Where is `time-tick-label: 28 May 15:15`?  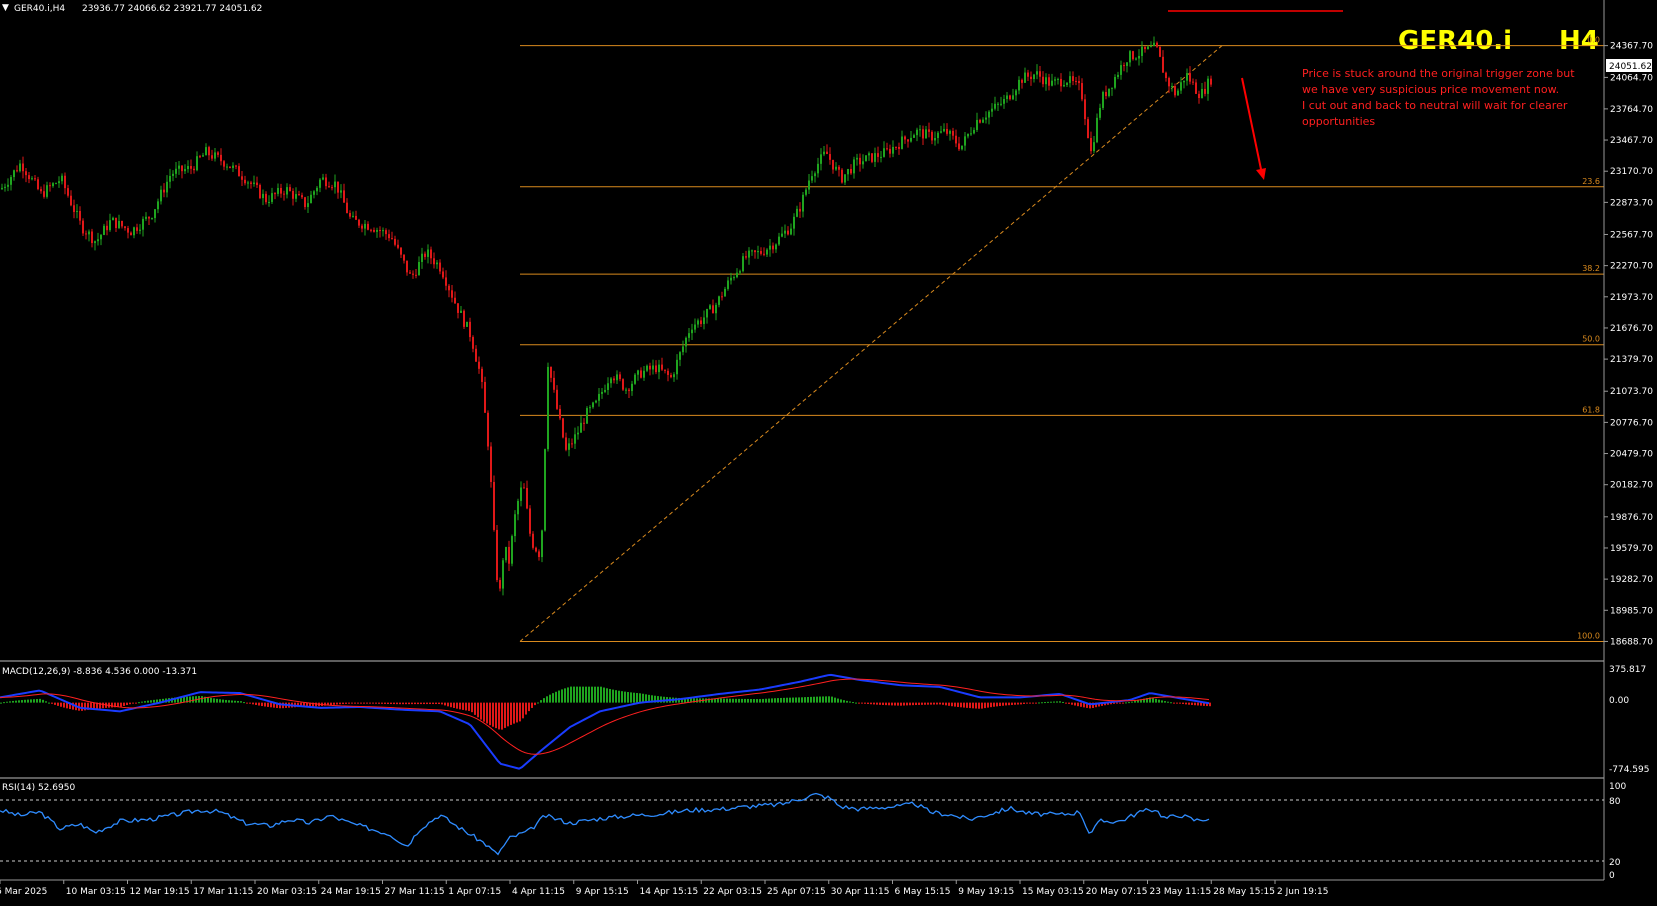 time-tick-label: 28 May 15:15 is located at coordinates (1244, 892).